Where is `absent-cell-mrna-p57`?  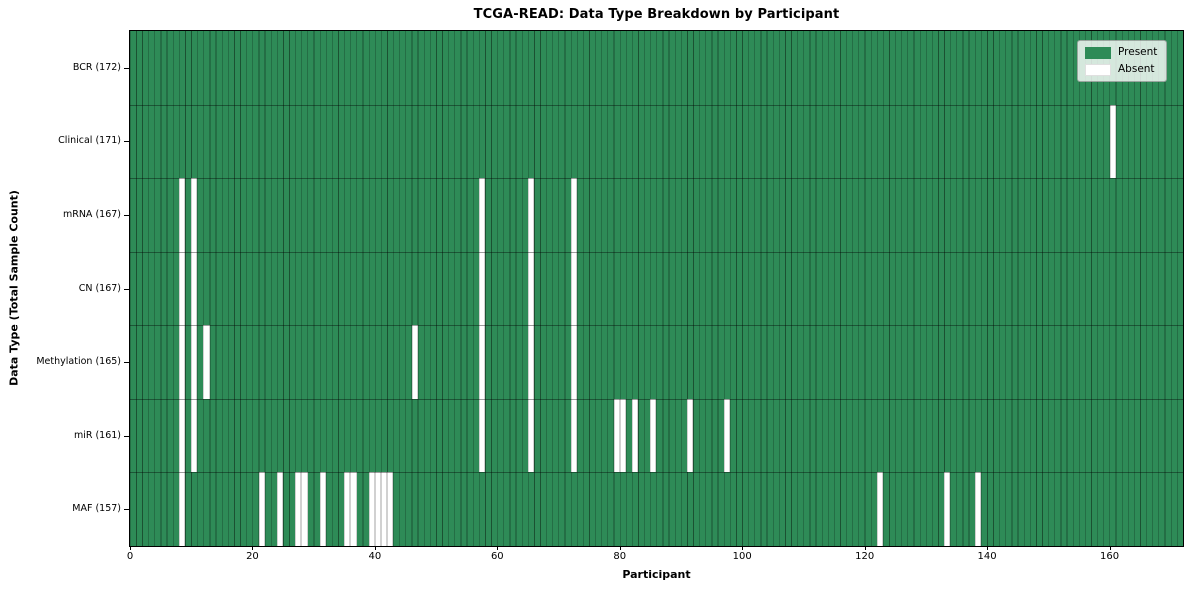
absent-cell-mrna-p57 is located at coordinates (482, 215).